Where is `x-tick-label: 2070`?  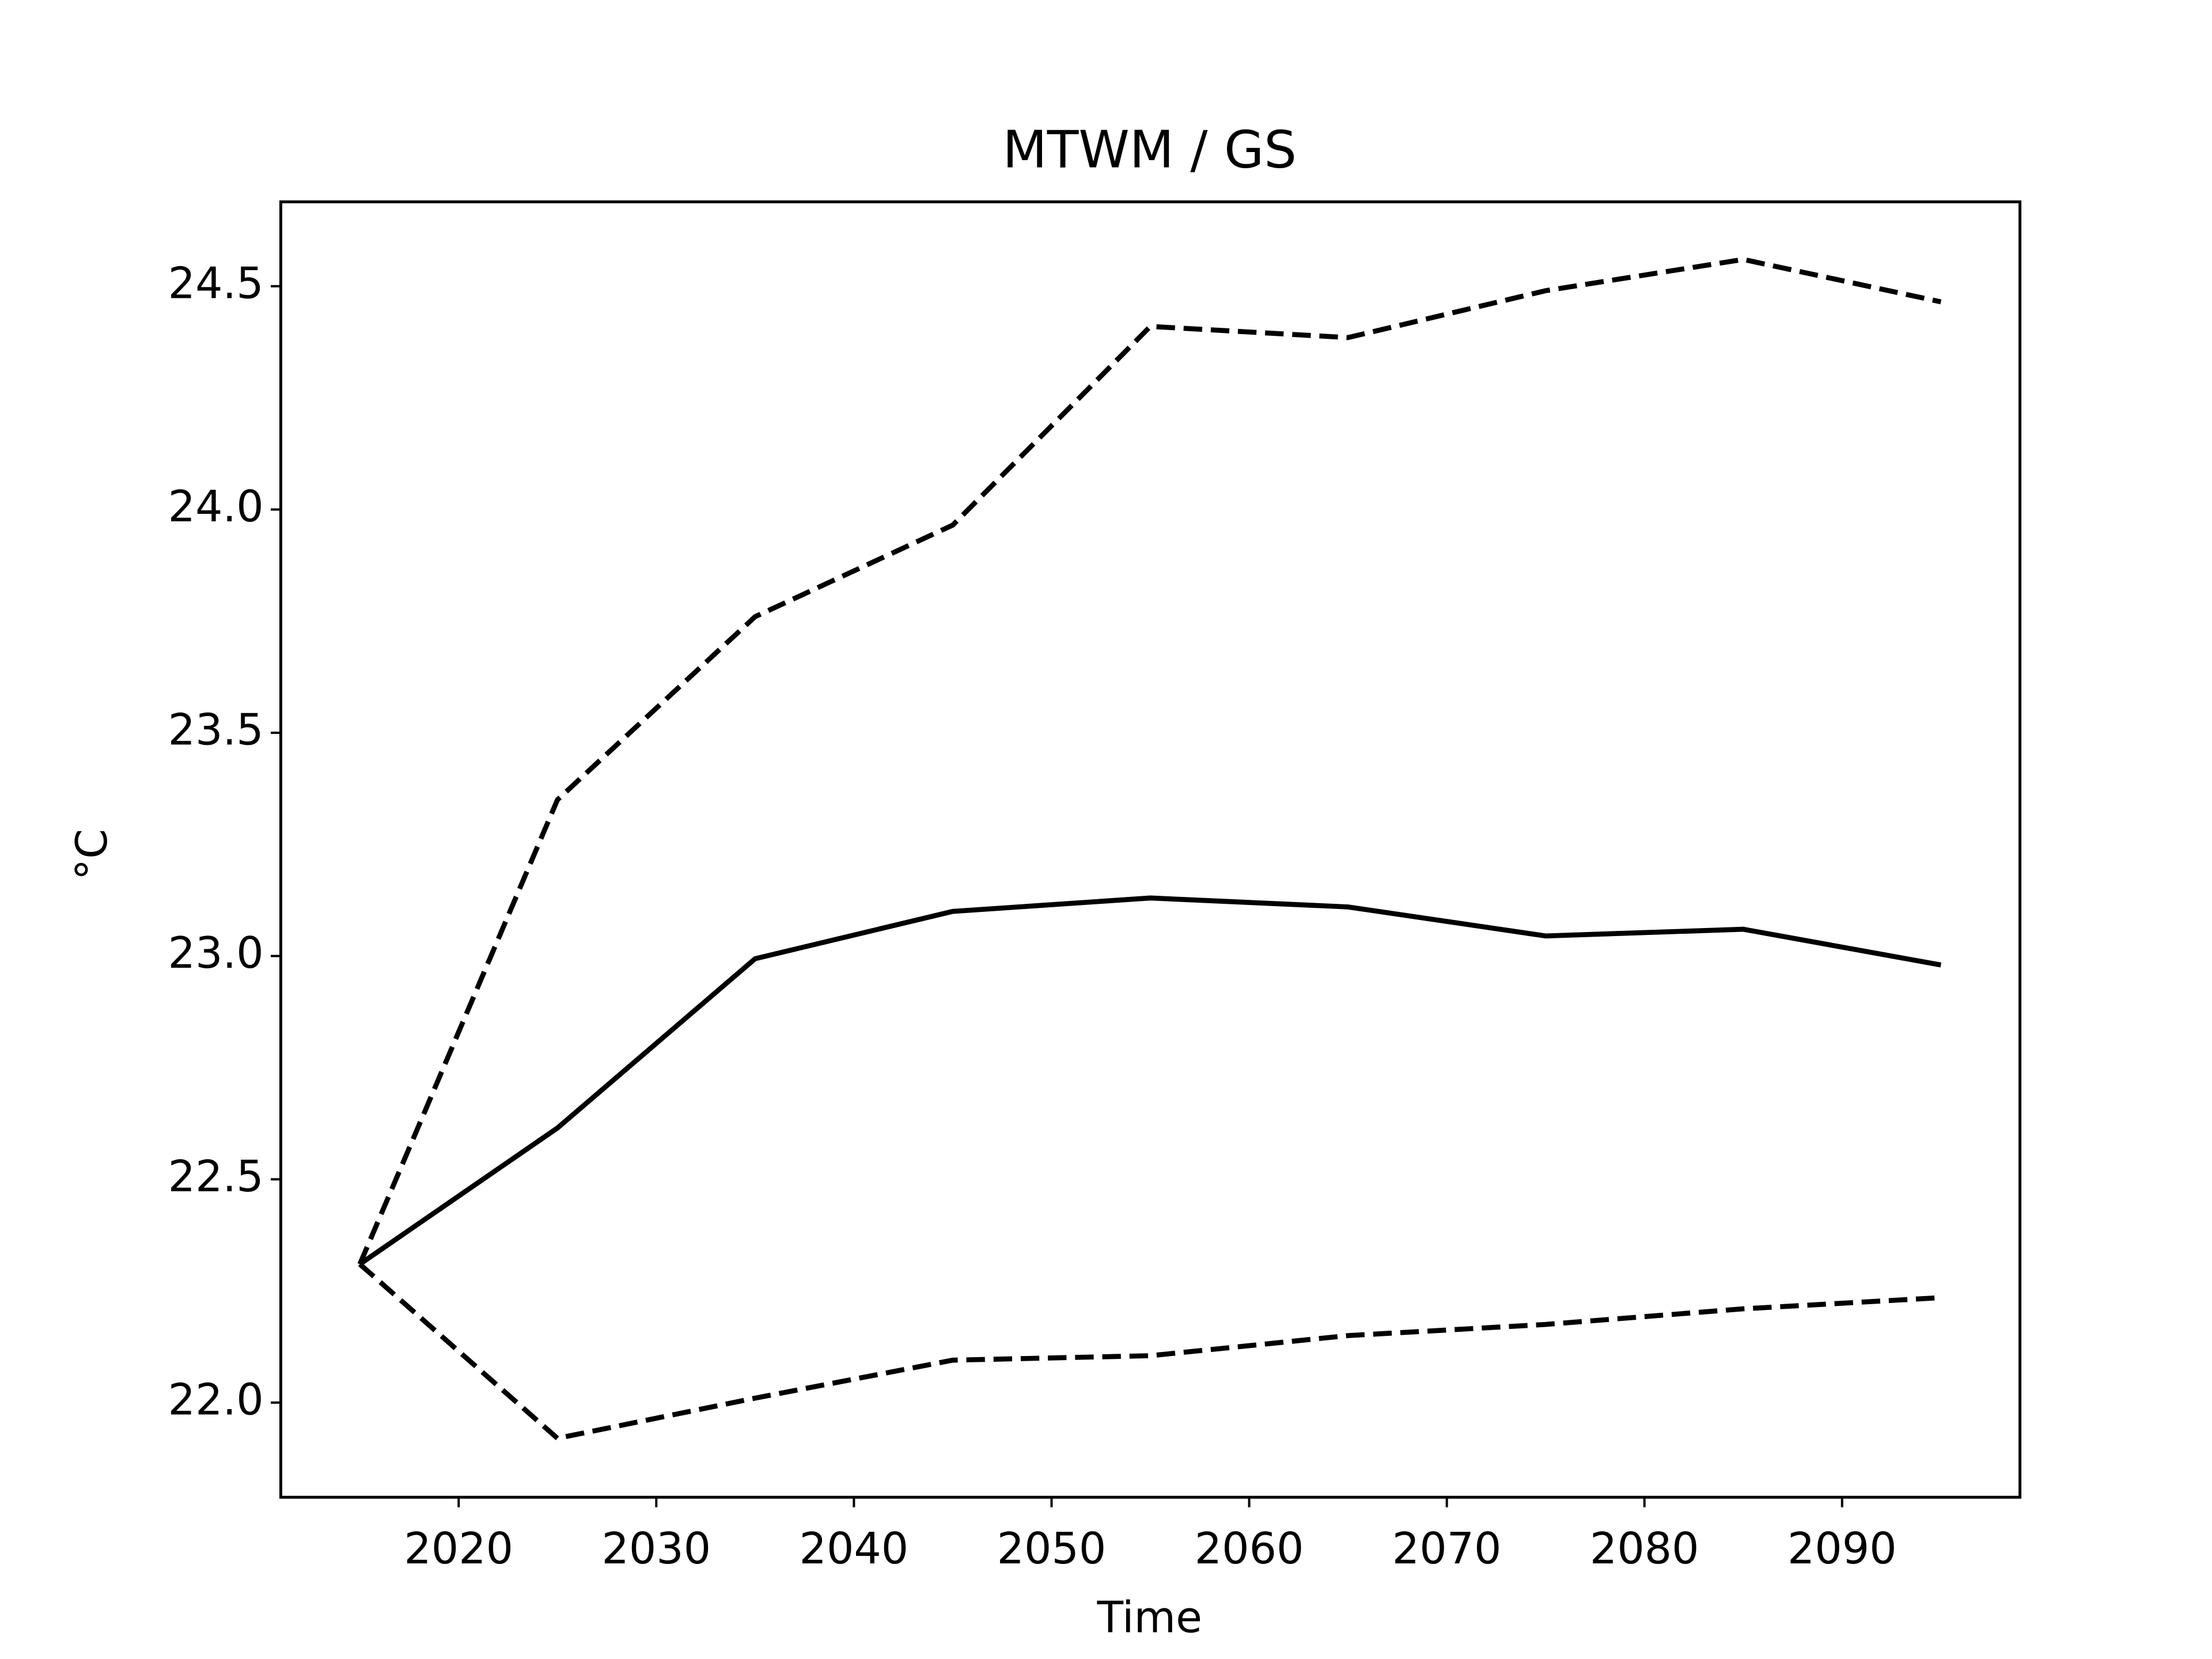 x-tick-label: 2070 is located at coordinates (1447, 1549).